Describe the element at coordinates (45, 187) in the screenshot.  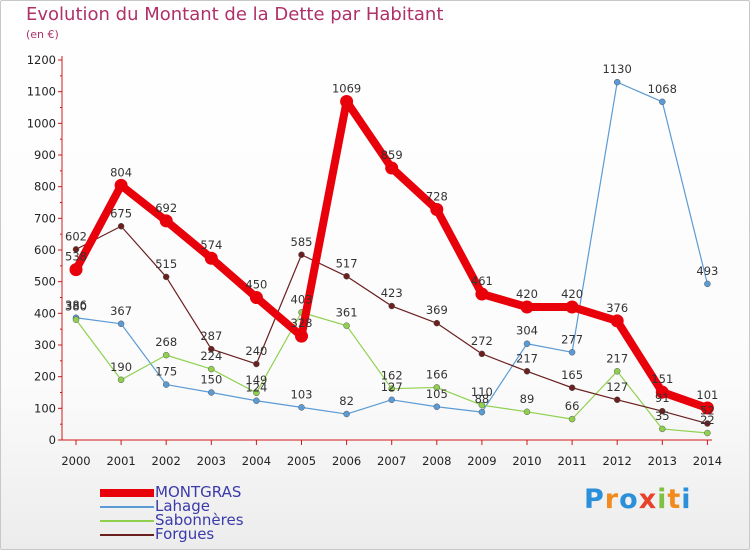
I see `y-tick-label: 800` at that location.